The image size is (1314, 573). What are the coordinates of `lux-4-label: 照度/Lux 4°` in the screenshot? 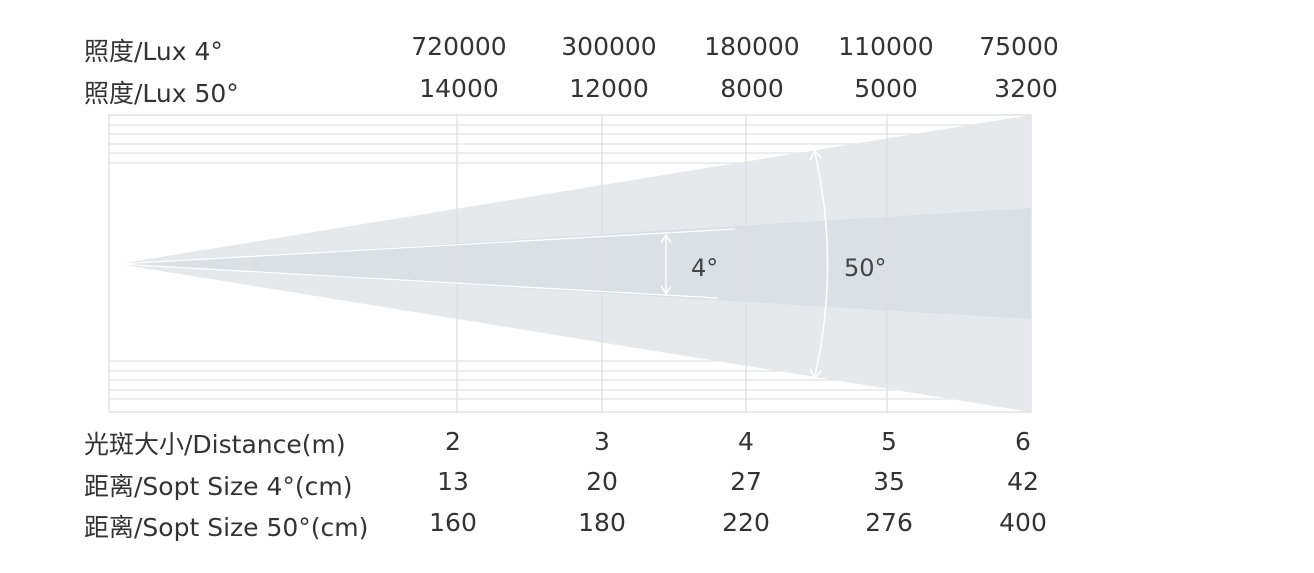 It's located at (153, 51).